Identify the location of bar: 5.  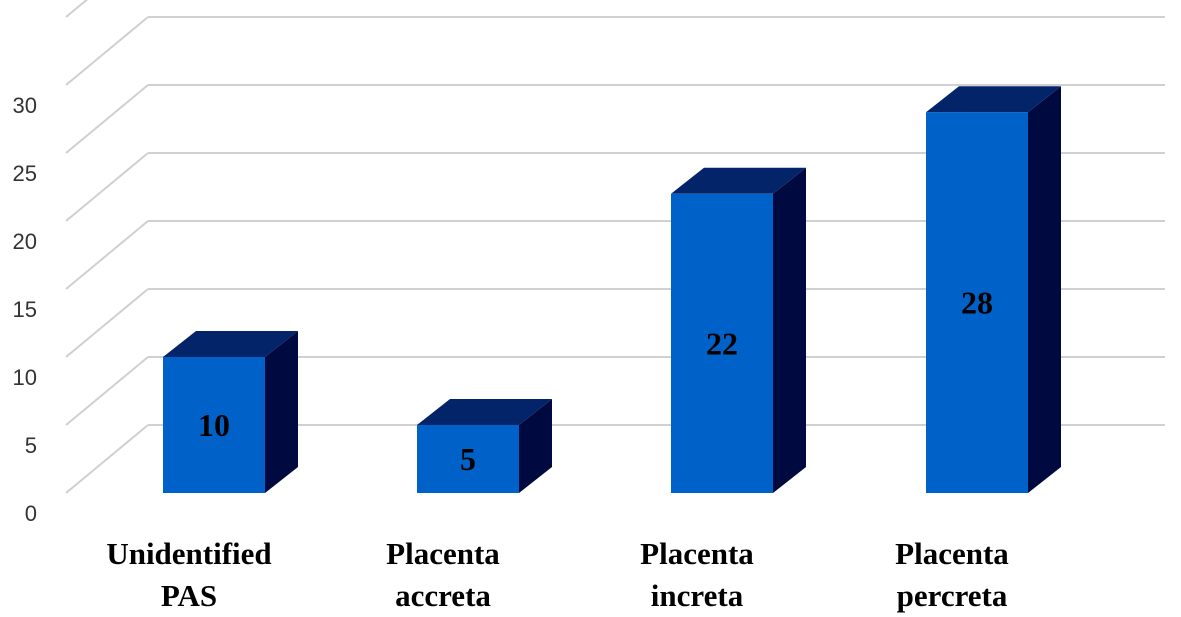
(484, 446).